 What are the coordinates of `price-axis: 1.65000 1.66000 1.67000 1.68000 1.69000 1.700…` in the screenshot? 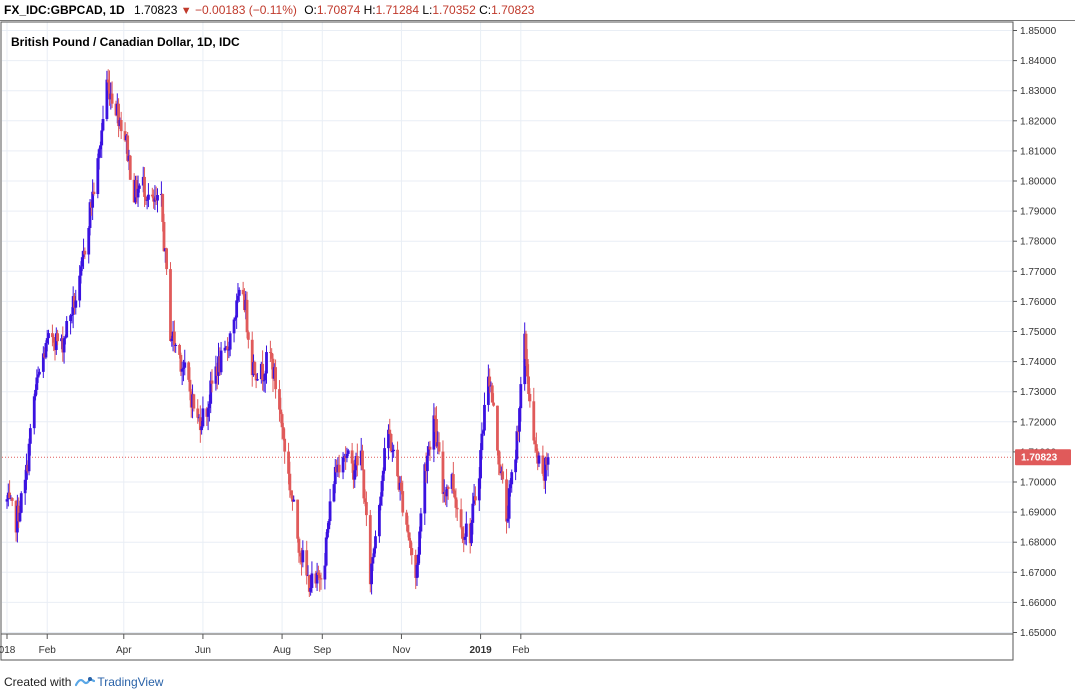 It's located at (1035, 332).